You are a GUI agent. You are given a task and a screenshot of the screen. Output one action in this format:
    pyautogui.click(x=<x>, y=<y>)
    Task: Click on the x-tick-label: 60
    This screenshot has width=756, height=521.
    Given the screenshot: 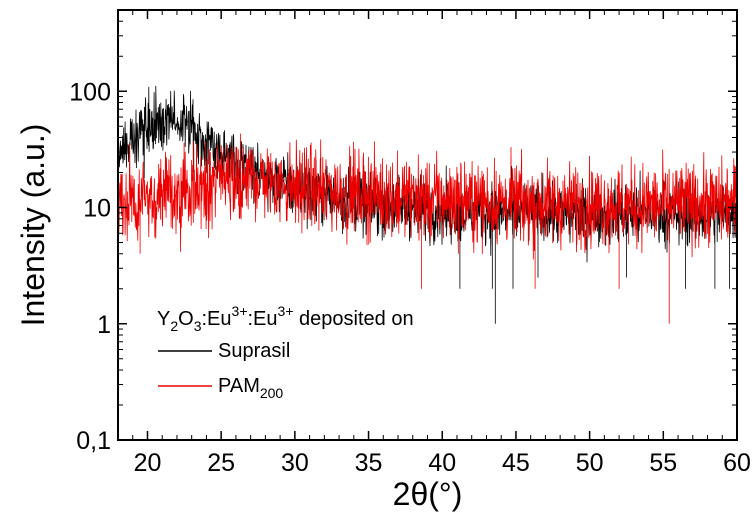 What is the action you would take?
    pyautogui.click(x=737, y=463)
    